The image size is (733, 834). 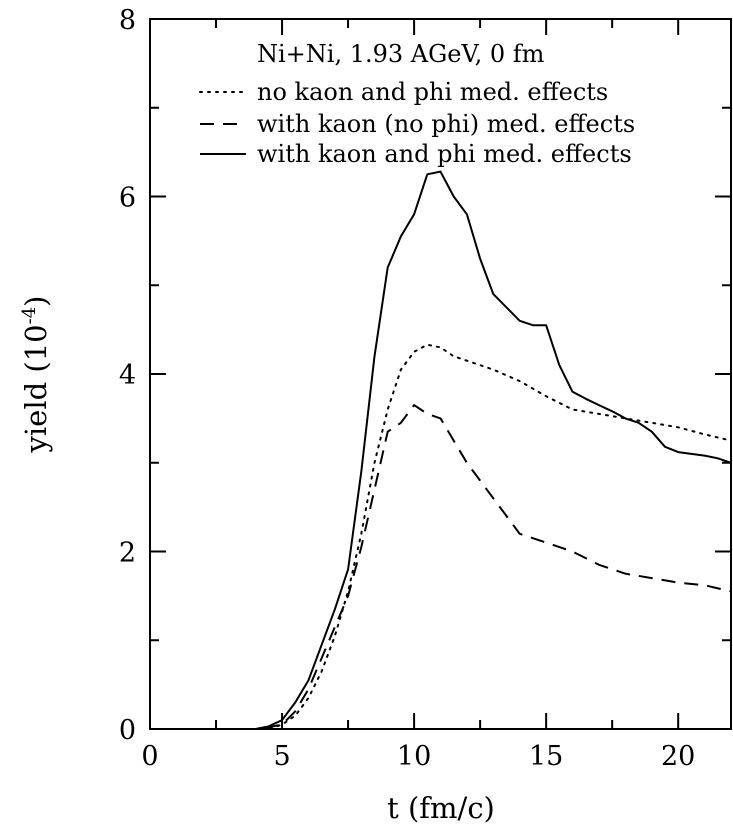 I want to click on legend-label-kaon-no-phi: with kaon (no phi) med. effects, so click(x=446, y=124).